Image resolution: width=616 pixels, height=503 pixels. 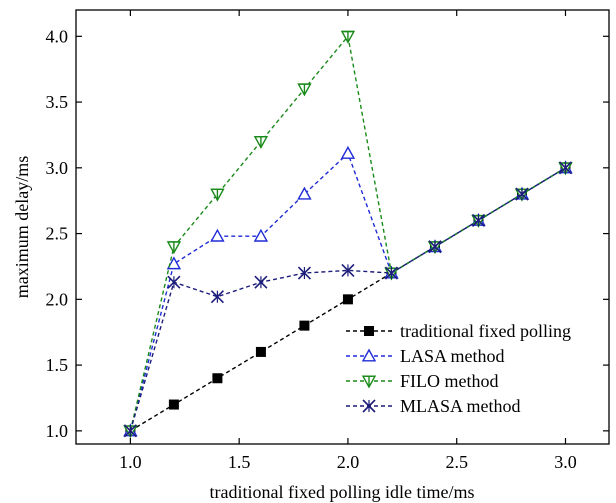 I want to click on legend-item: FILO method, so click(x=422, y=381).